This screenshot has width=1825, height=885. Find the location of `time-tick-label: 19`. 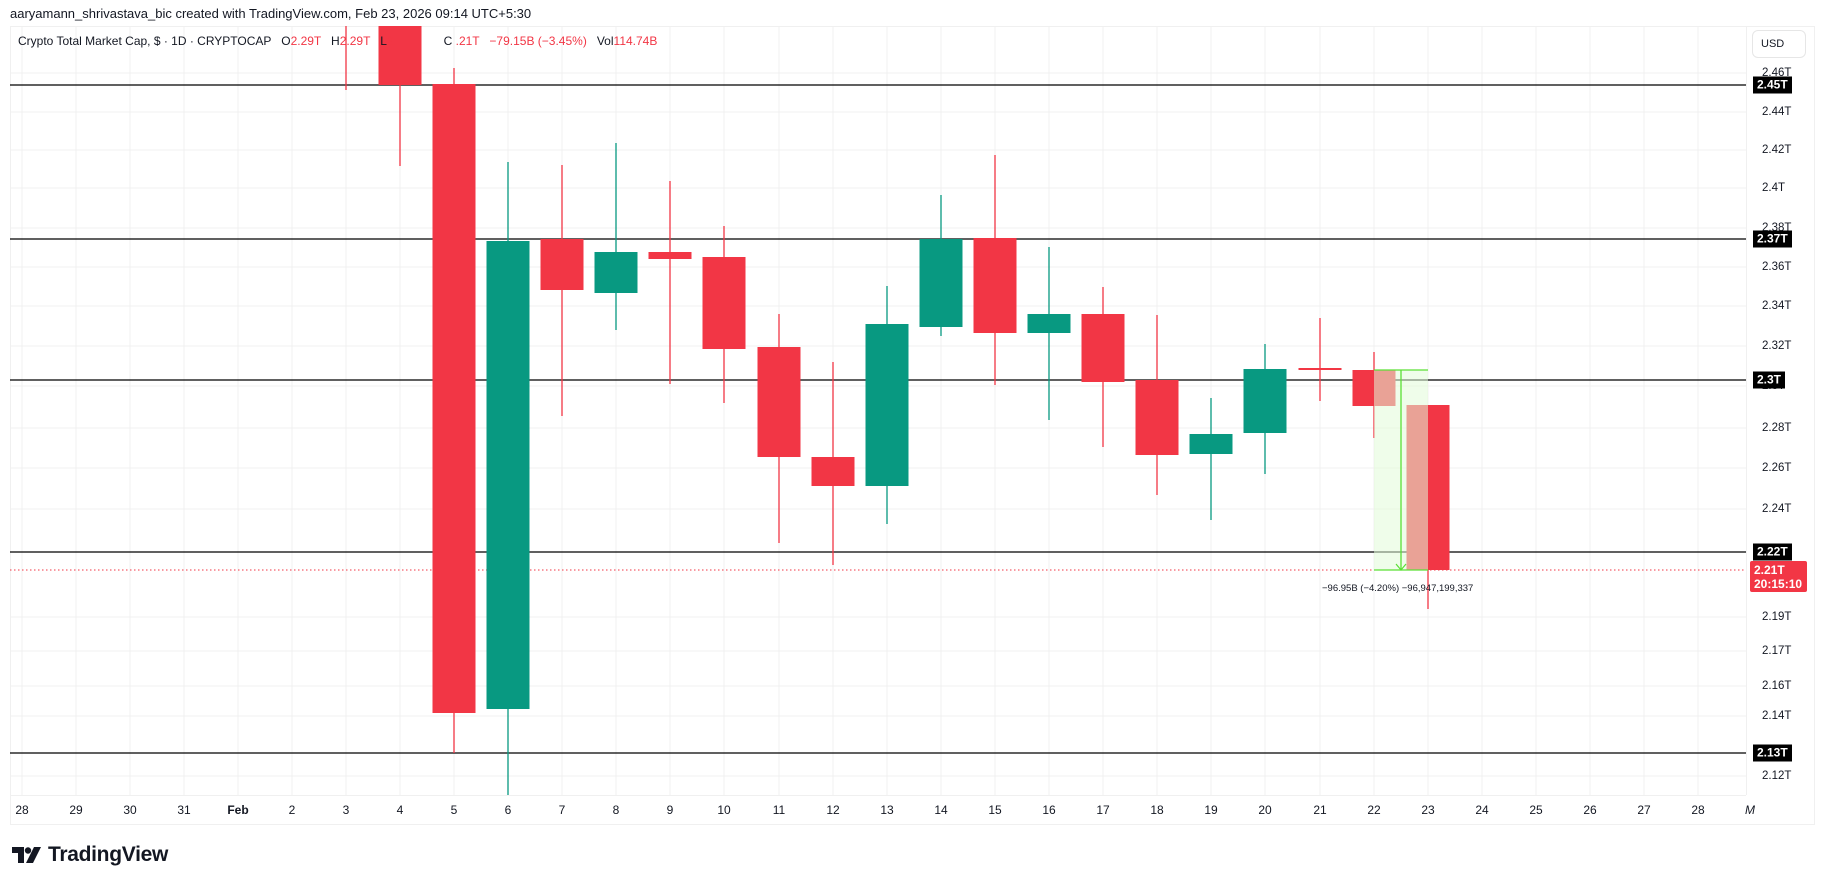

time-tick-label: 19 is located at coordinates (1211, 810).